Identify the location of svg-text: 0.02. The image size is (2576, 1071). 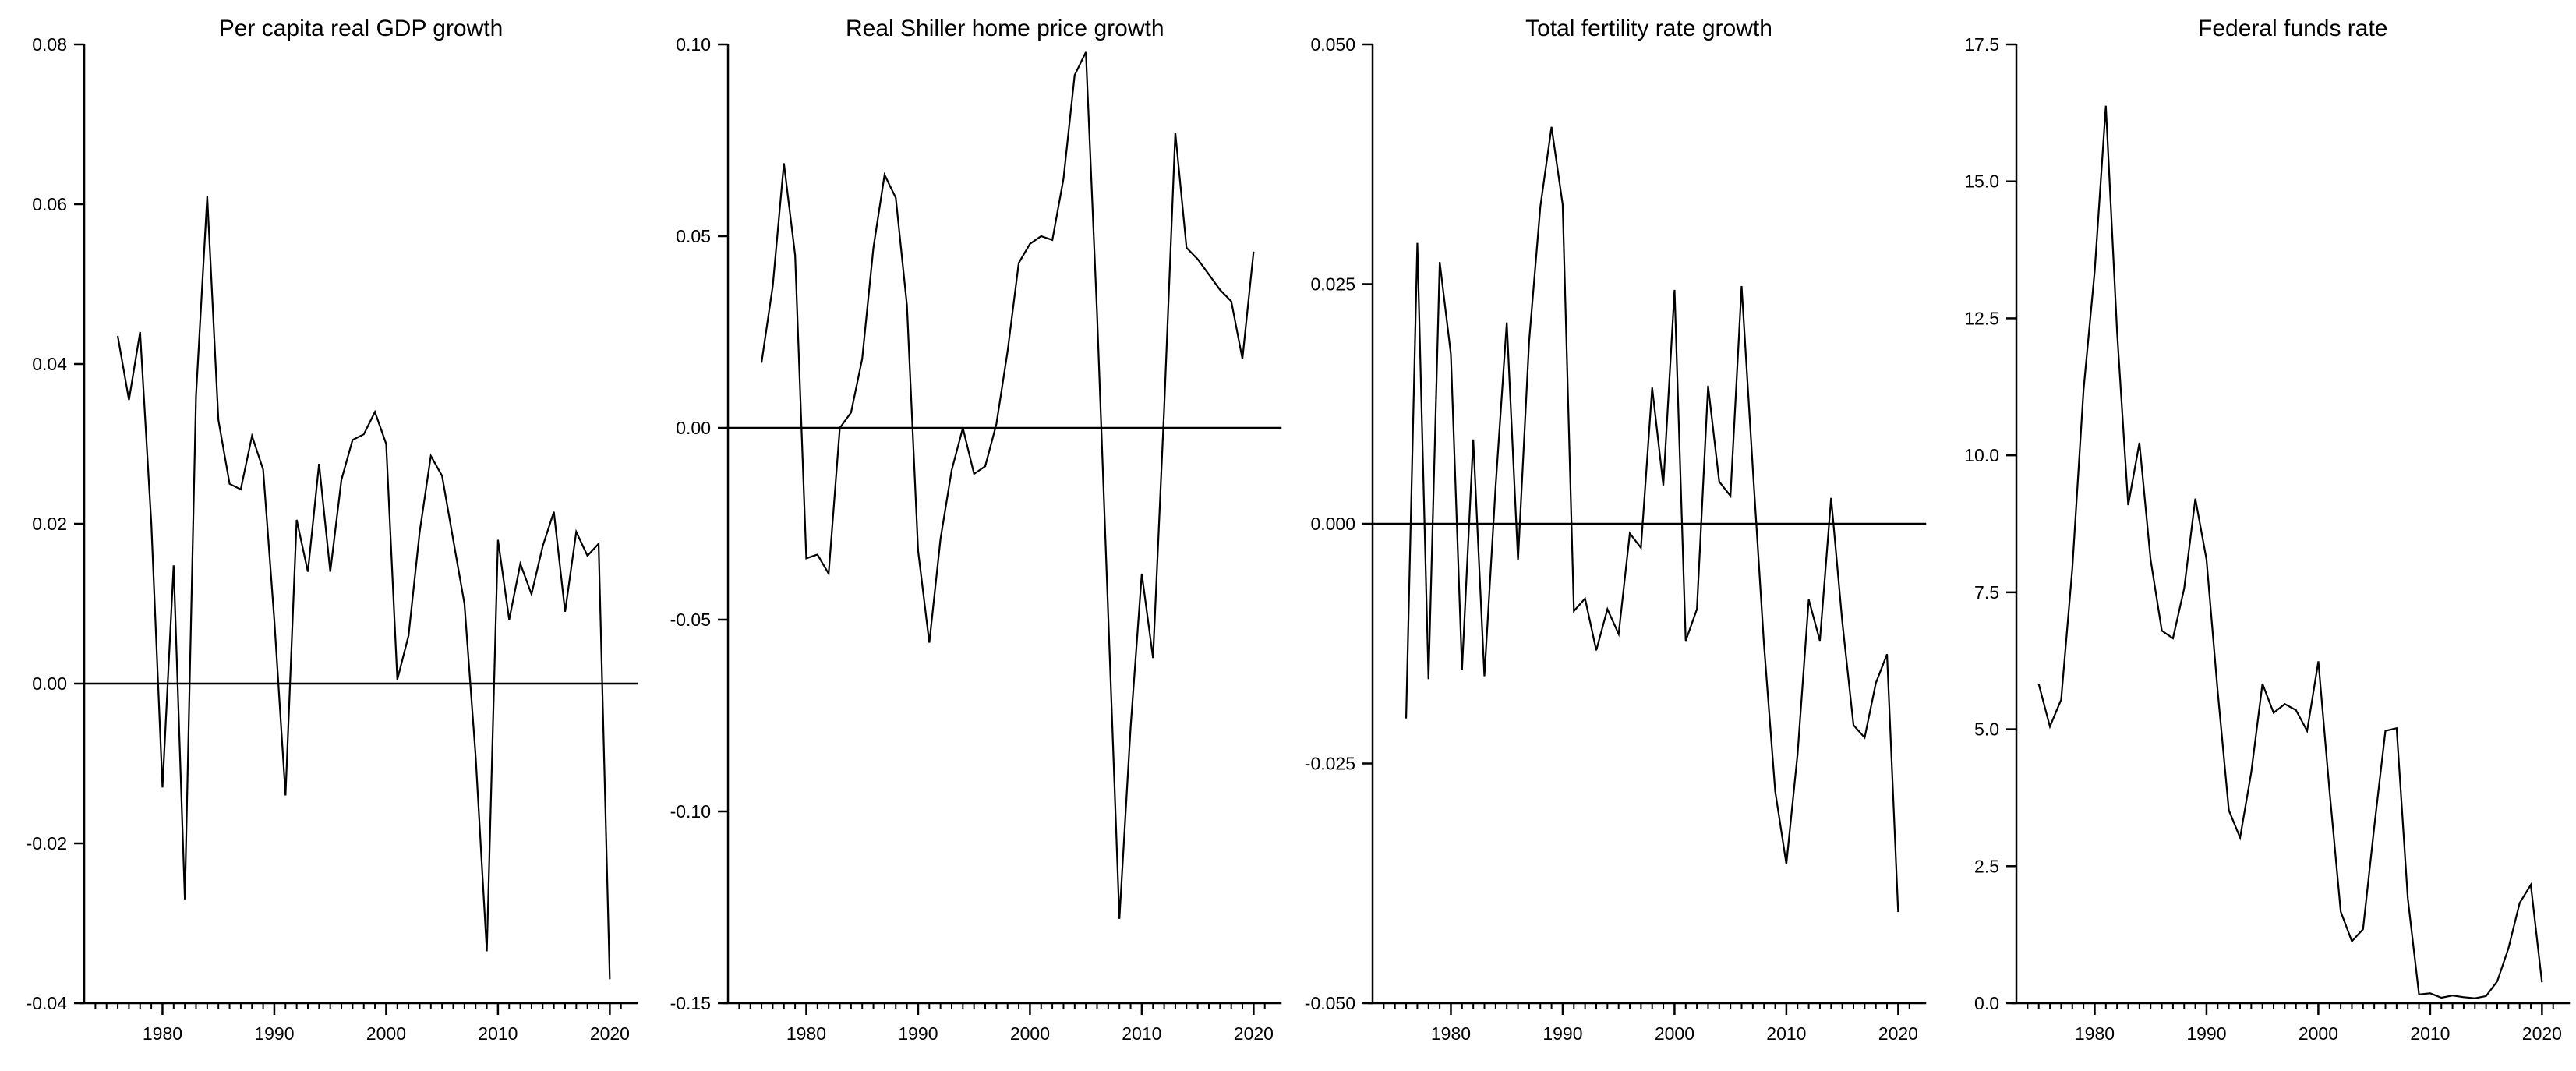
(49, 524).